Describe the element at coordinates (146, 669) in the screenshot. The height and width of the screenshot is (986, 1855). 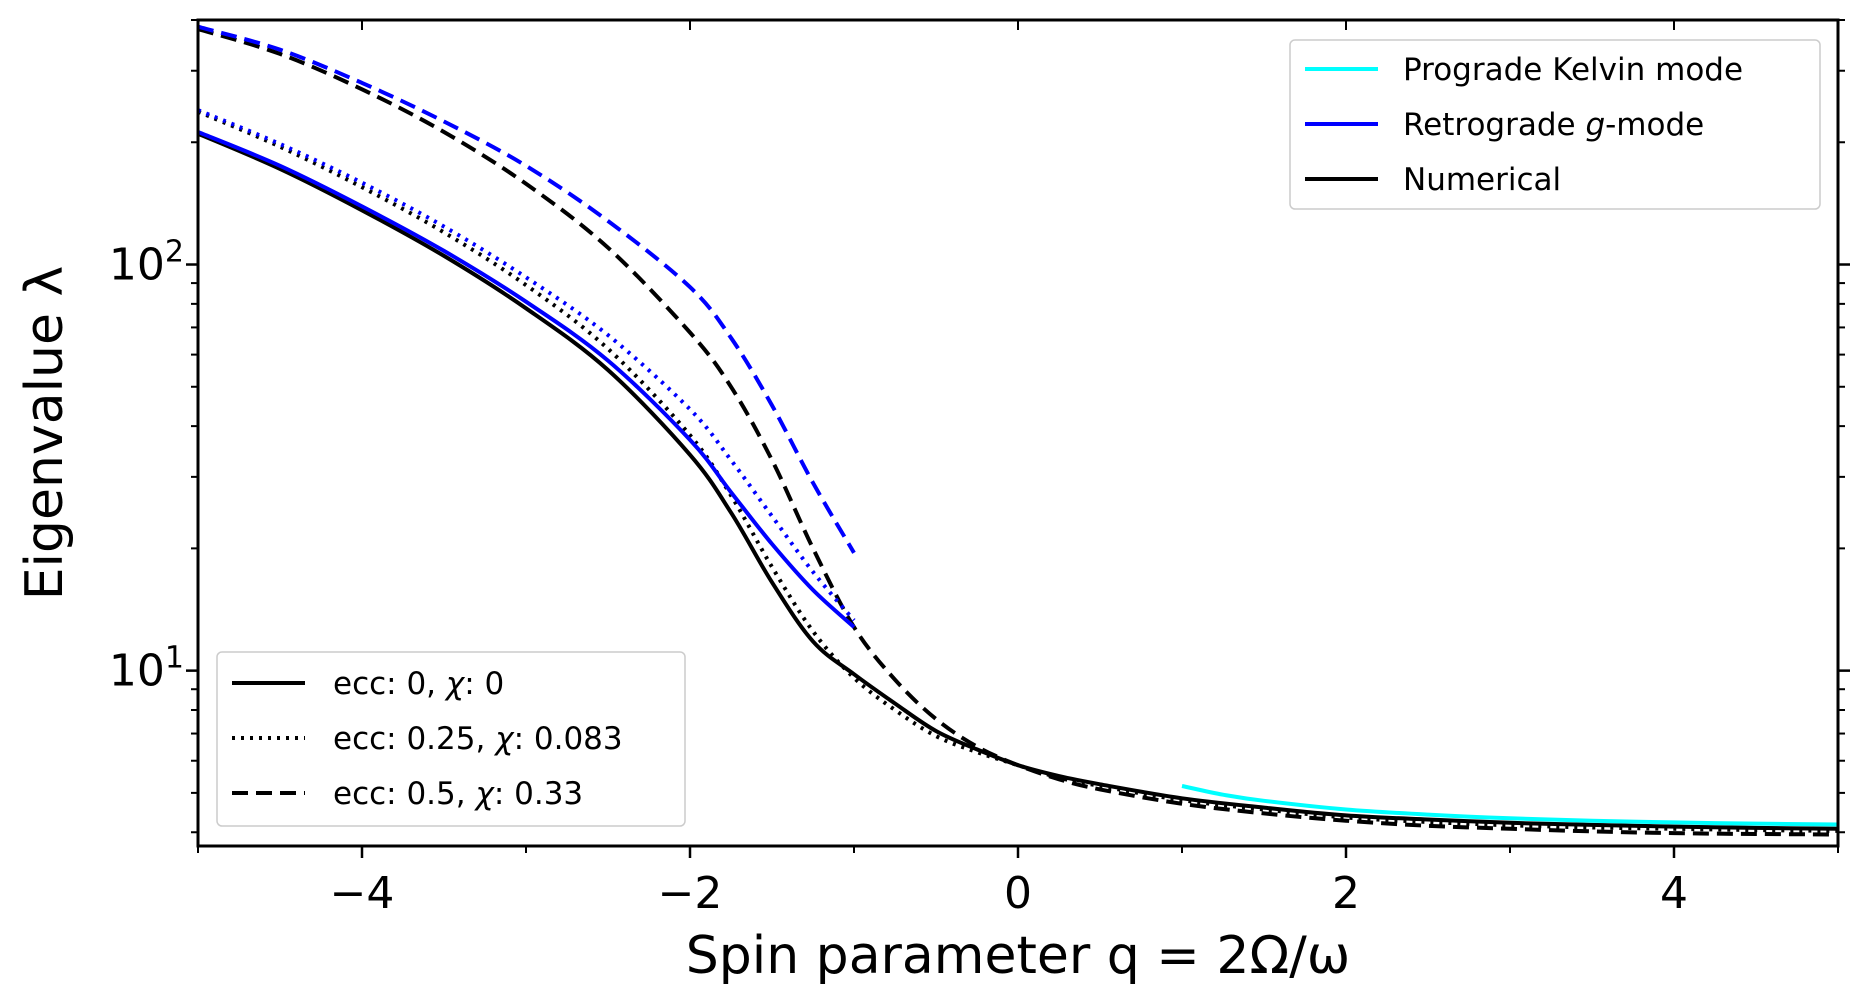
I see `y-tick-label: 10¹` at that location.